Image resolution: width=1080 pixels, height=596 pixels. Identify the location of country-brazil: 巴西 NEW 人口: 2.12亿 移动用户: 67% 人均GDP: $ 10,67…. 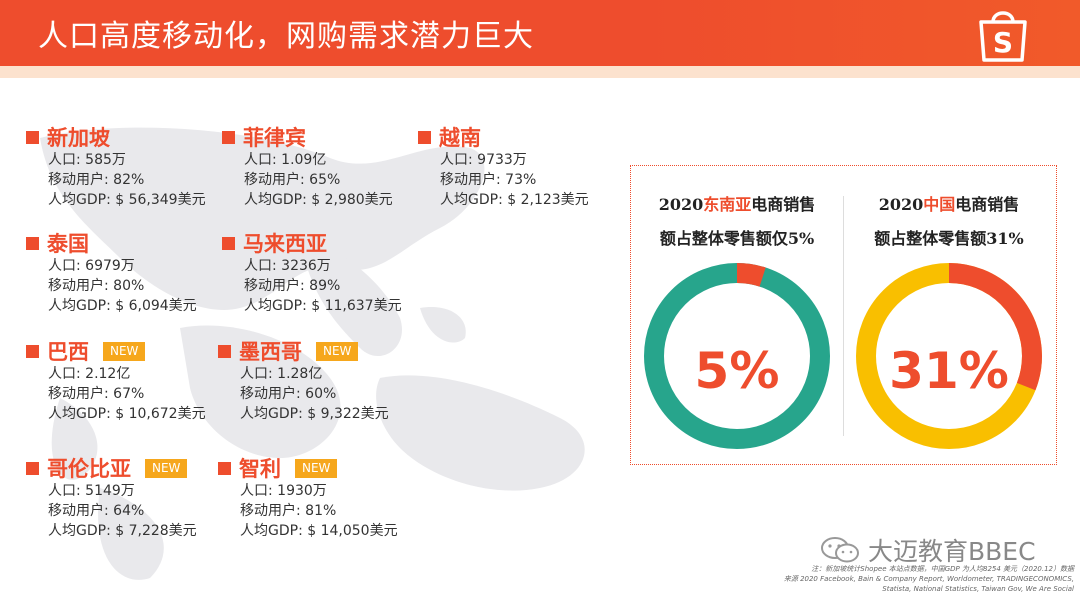
(116, 381).